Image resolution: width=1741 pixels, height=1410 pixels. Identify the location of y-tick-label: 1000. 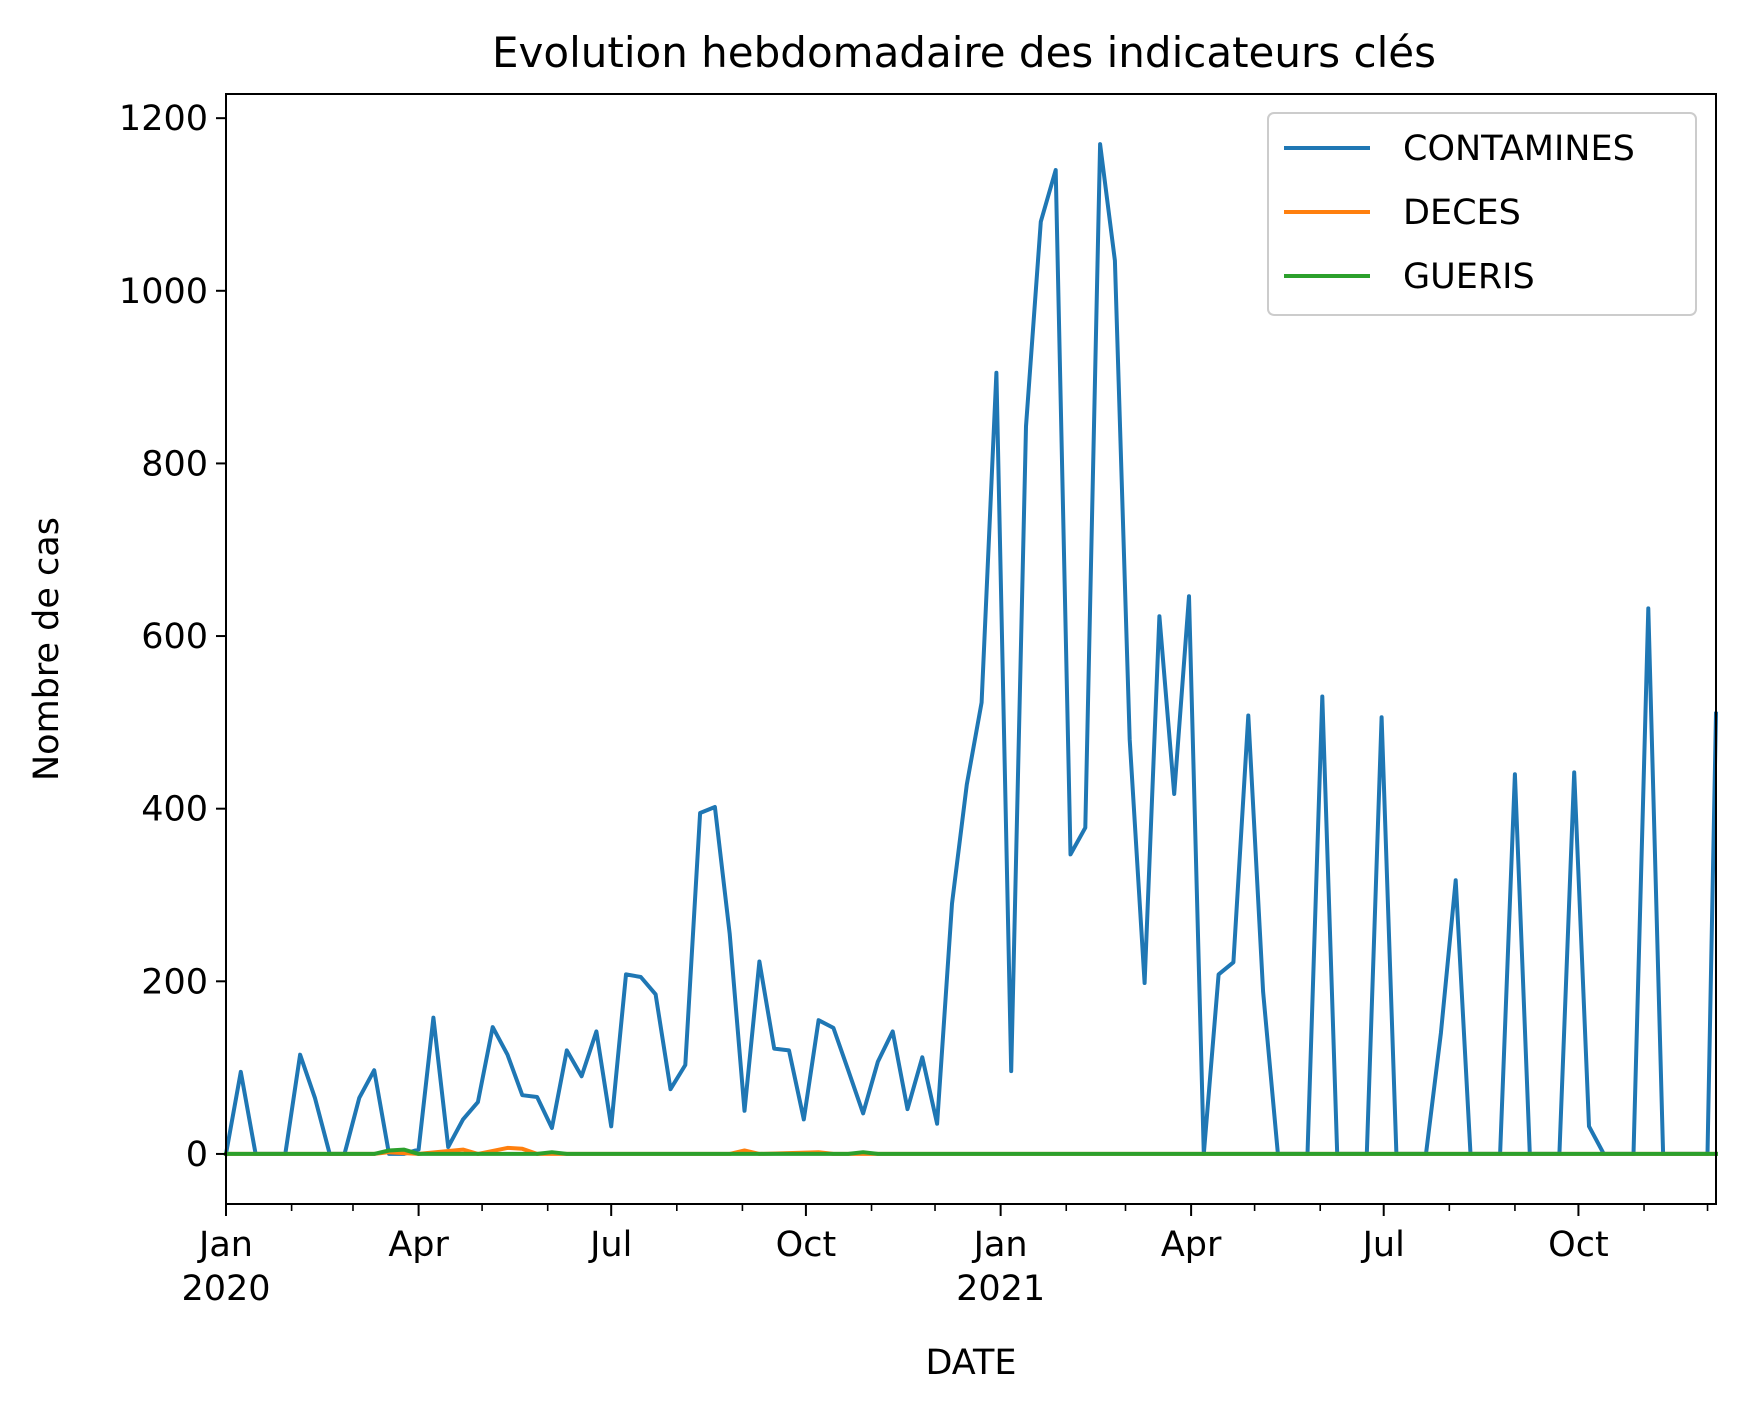
(163, 292).